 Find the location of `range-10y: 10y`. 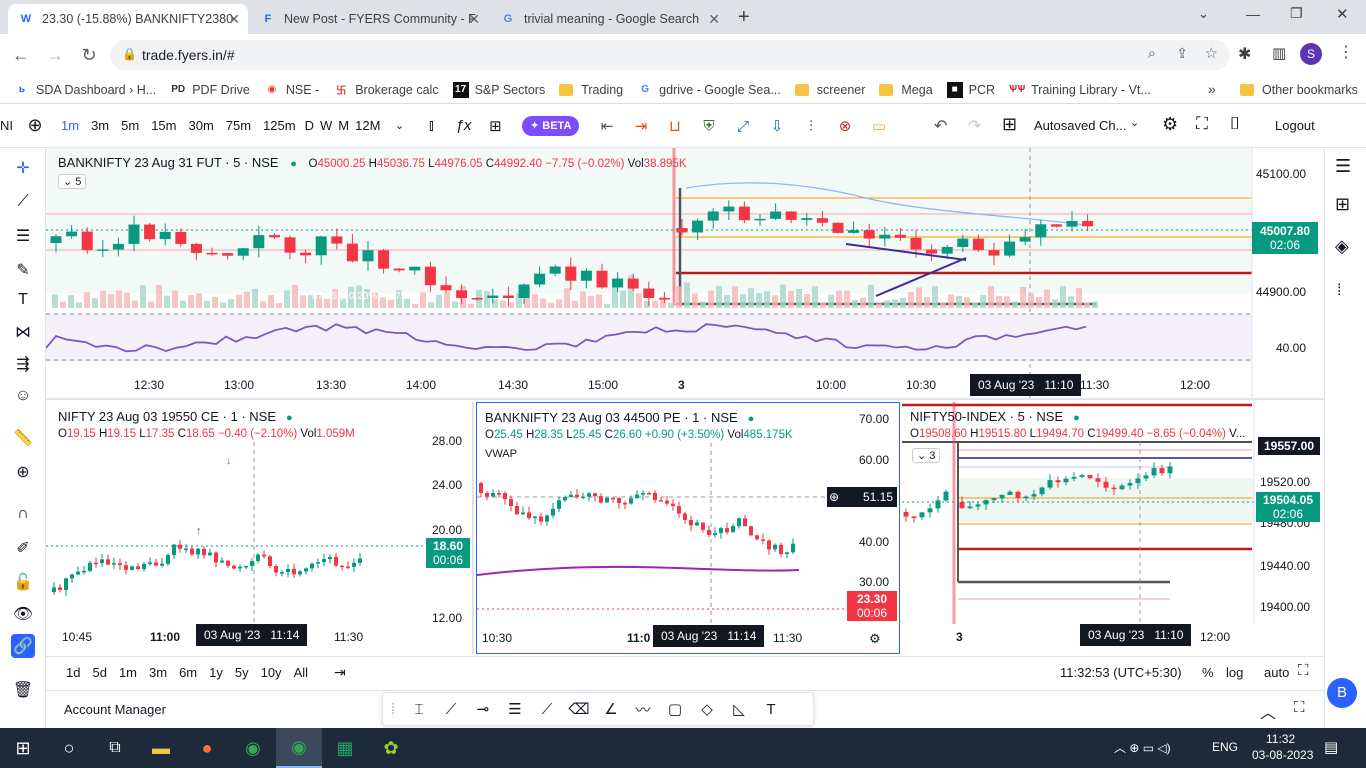

range-10y: 10y is located at coordinates (271, 672).